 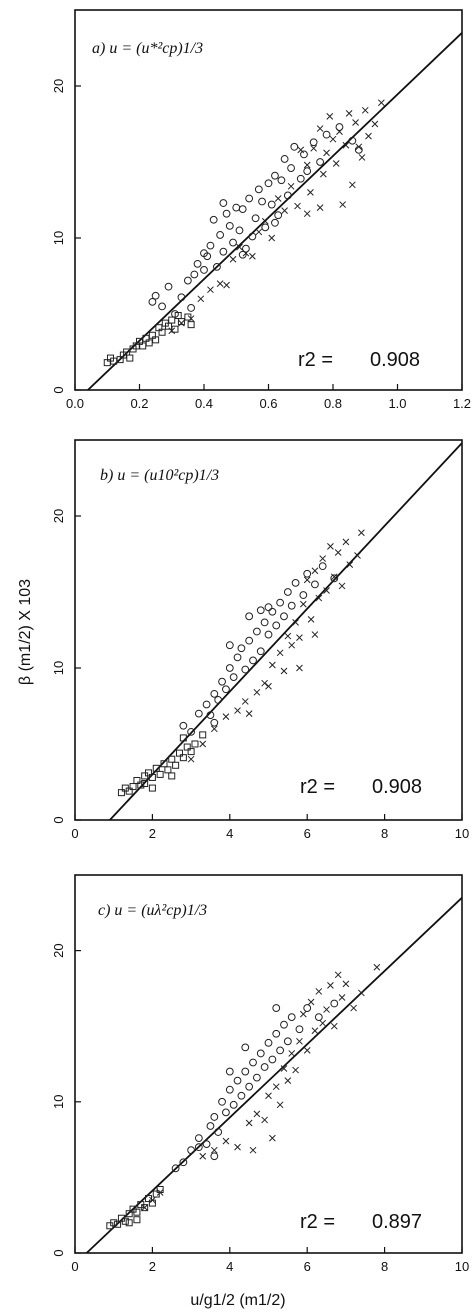 What do you see at coordinates (58, 389) in the screenshot?
I see `panel-a-y-tick-label: 0` at bounding box center [58, 389].